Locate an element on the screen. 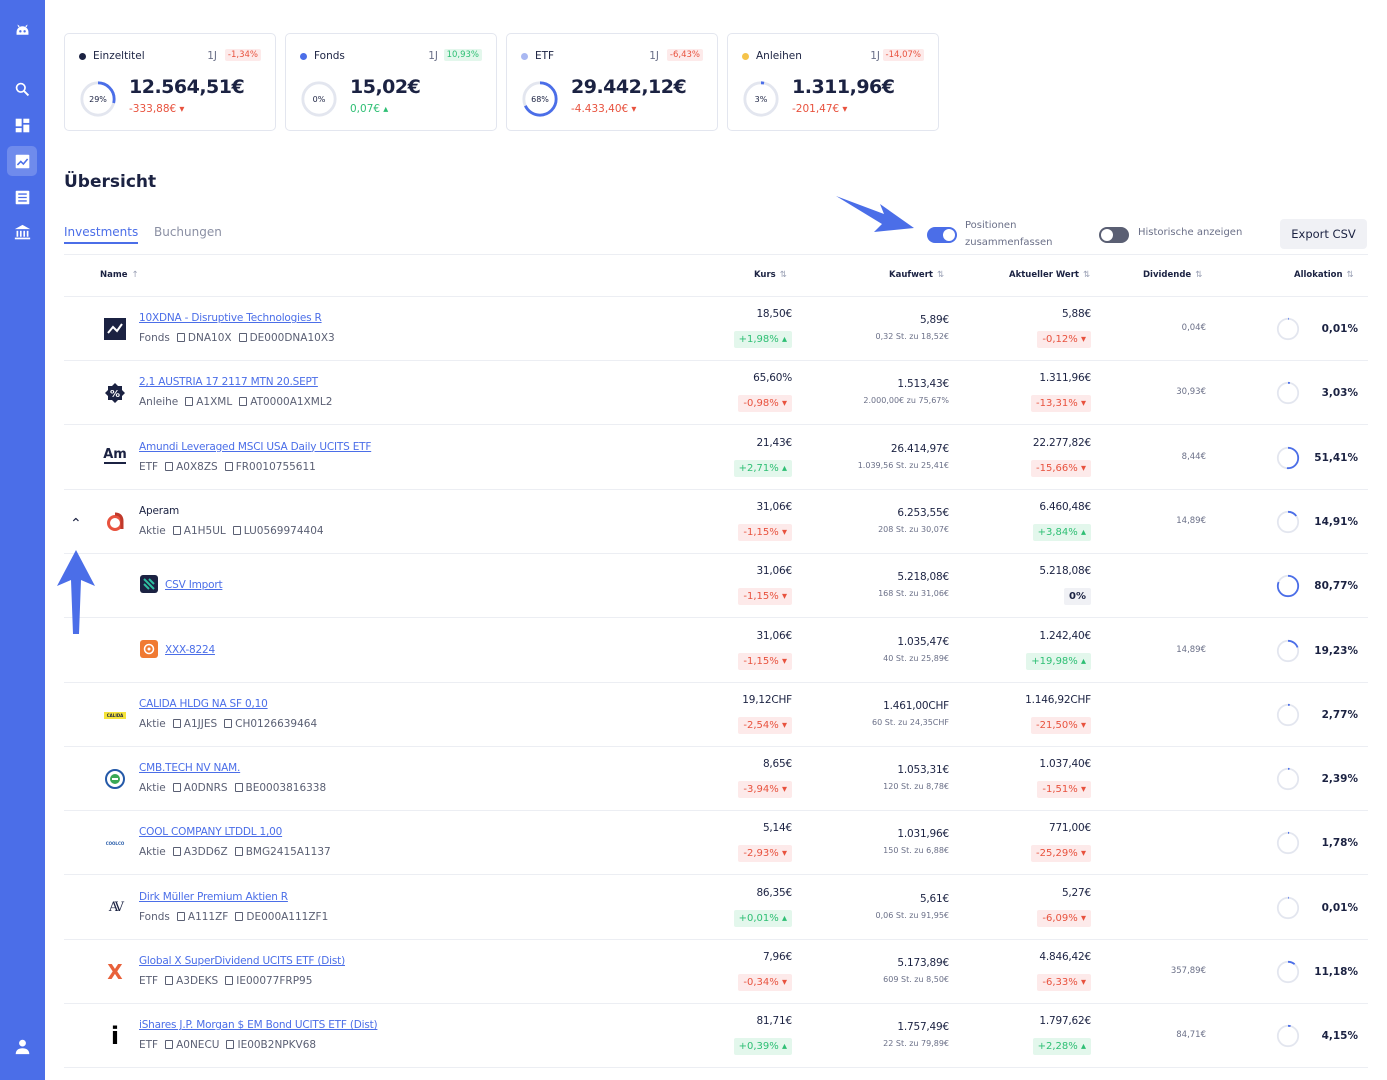 This screenshot has height=1080, width=1387. allocation-value: 0,01% is located at coordinates (1339, 907).